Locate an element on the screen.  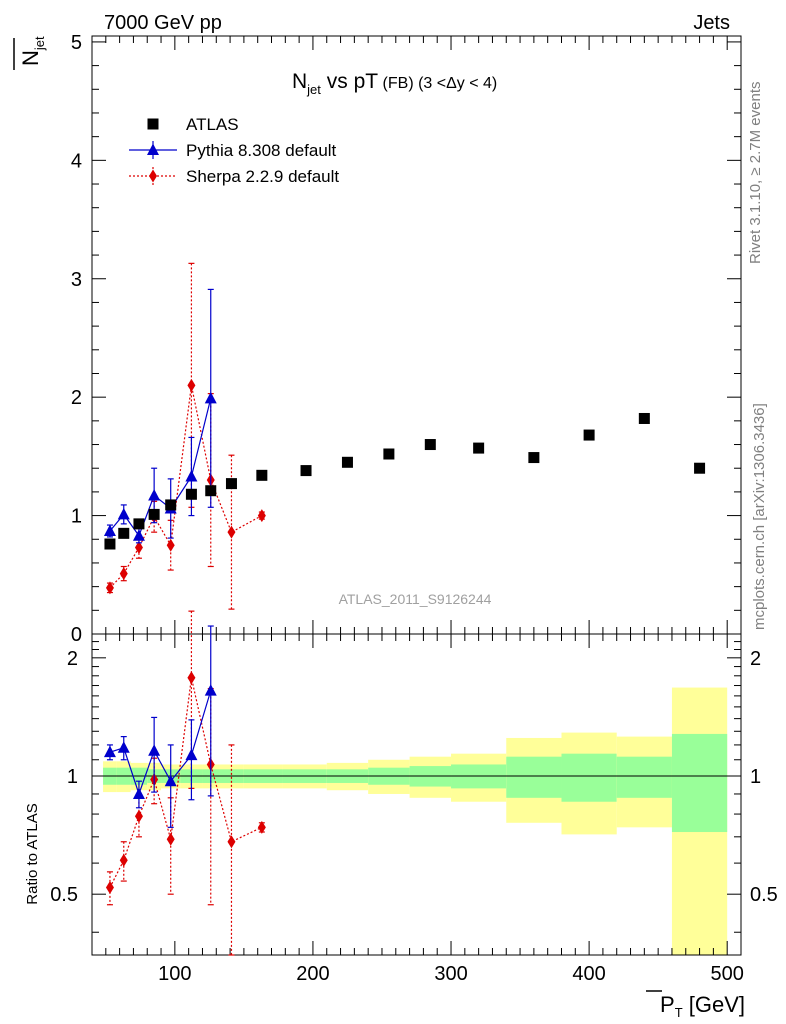
y-tick-label: 4 is located at coordinates (76, 161).